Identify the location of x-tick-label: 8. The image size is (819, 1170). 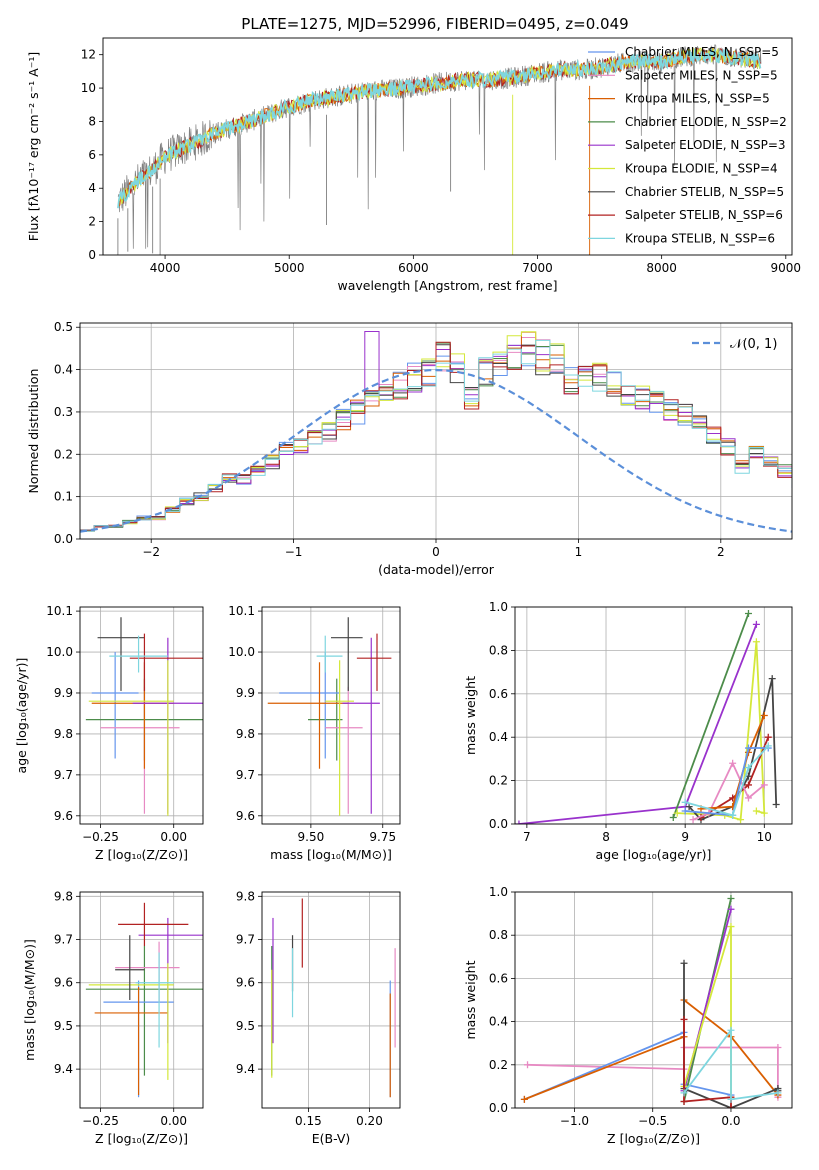
(606, 837).